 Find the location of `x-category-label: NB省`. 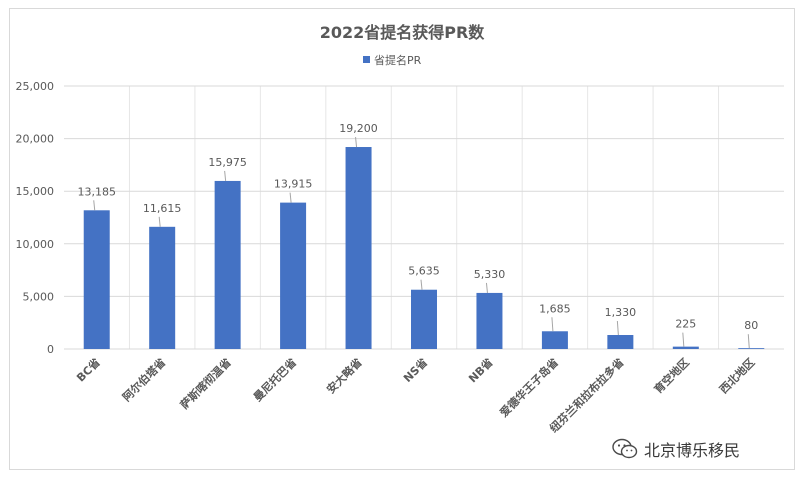

x-category-label: NB省 is located at coordinates (480, 370).